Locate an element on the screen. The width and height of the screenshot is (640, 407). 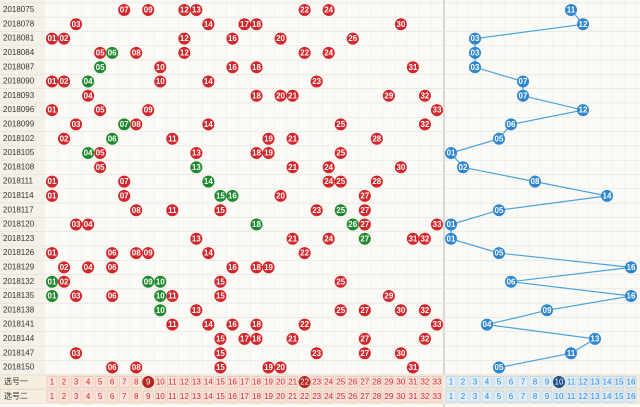
red-option: 8 is located at coordinates (136, 382).